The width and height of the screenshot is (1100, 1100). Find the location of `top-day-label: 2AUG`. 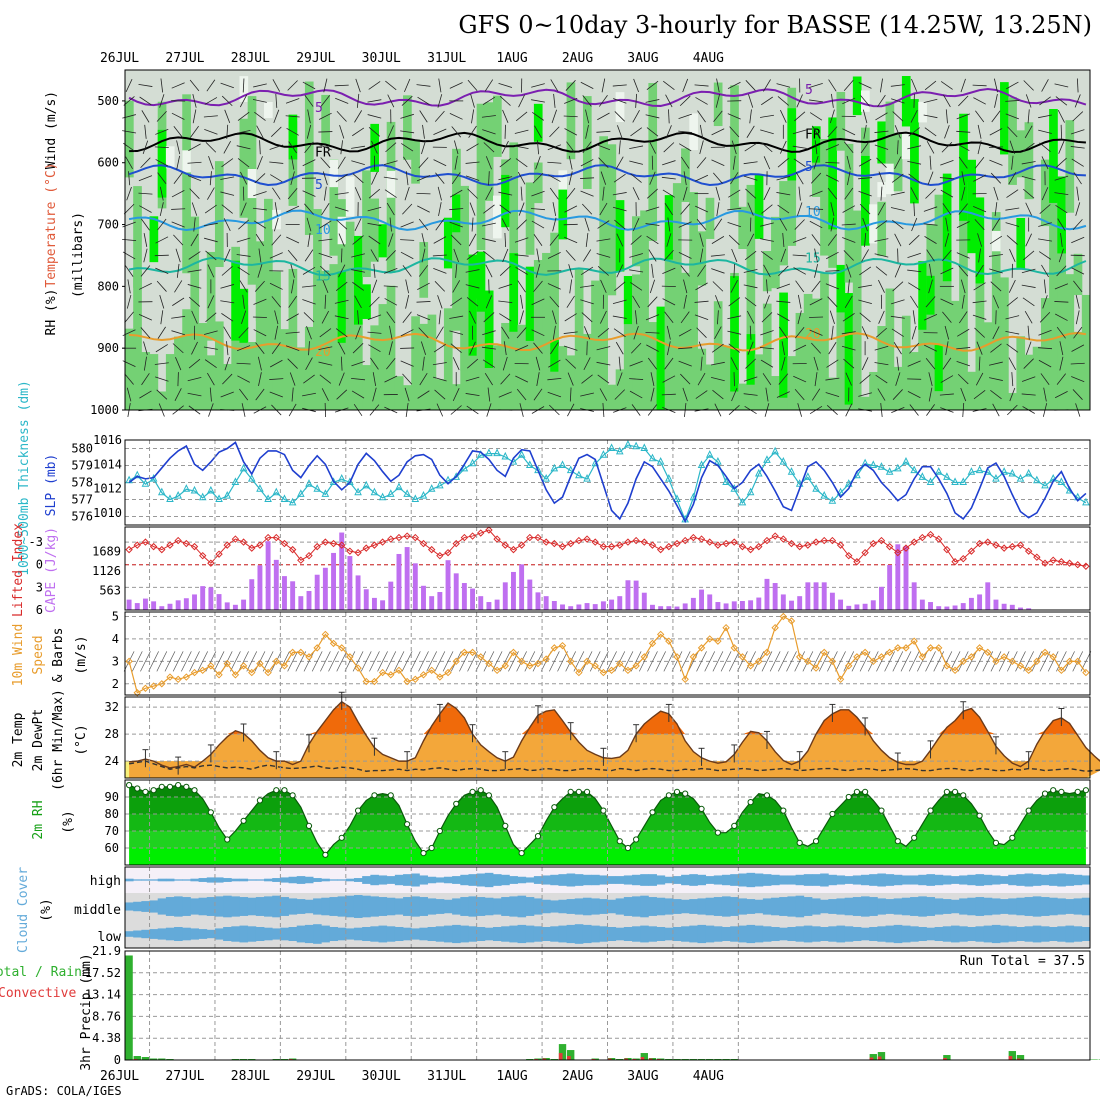

top-day-label: 2AUG is located at coordinates (577, 58).